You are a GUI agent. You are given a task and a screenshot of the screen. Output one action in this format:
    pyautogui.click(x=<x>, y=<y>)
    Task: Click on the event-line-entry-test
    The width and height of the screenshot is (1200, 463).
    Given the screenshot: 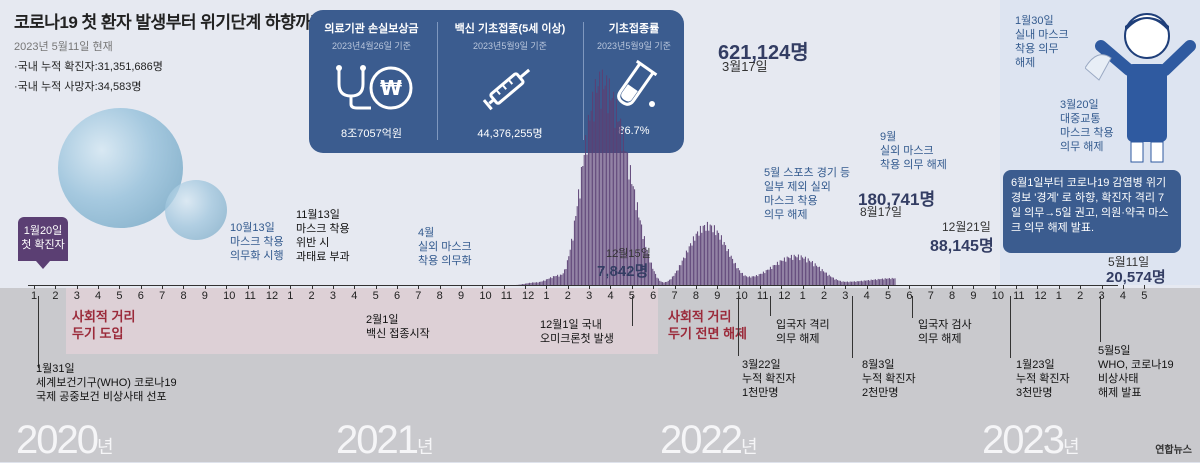 What is the action you would take?
    pyautogui.click(x=912, y=307)
    